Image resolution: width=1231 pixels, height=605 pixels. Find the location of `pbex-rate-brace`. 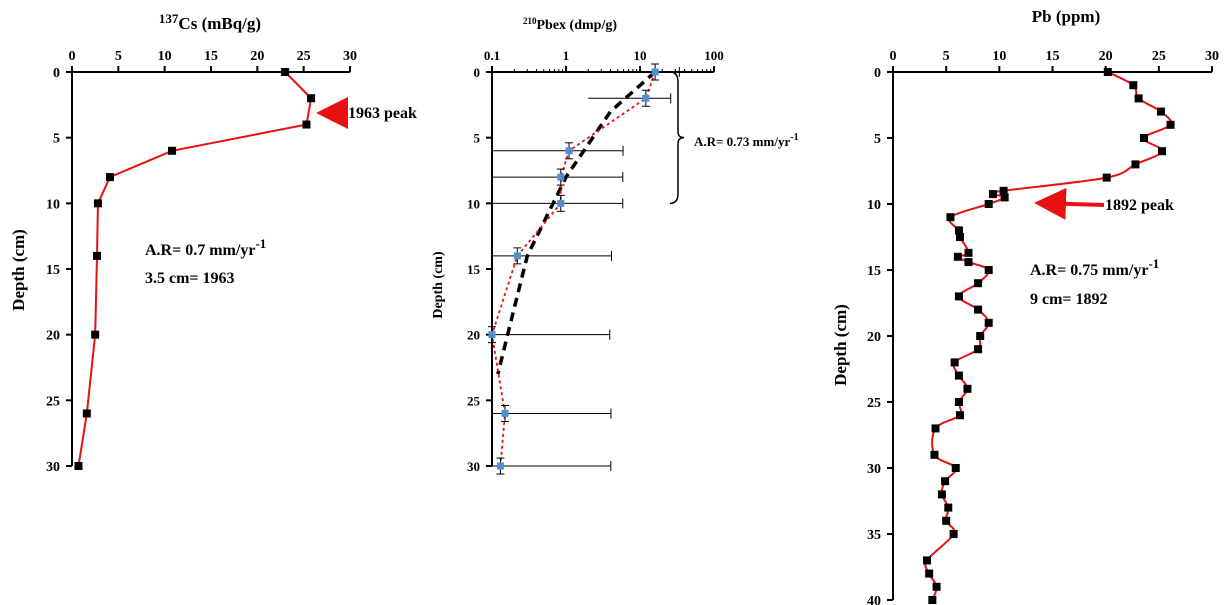

pbex-rate-brace is located at coordinates (677, 138).